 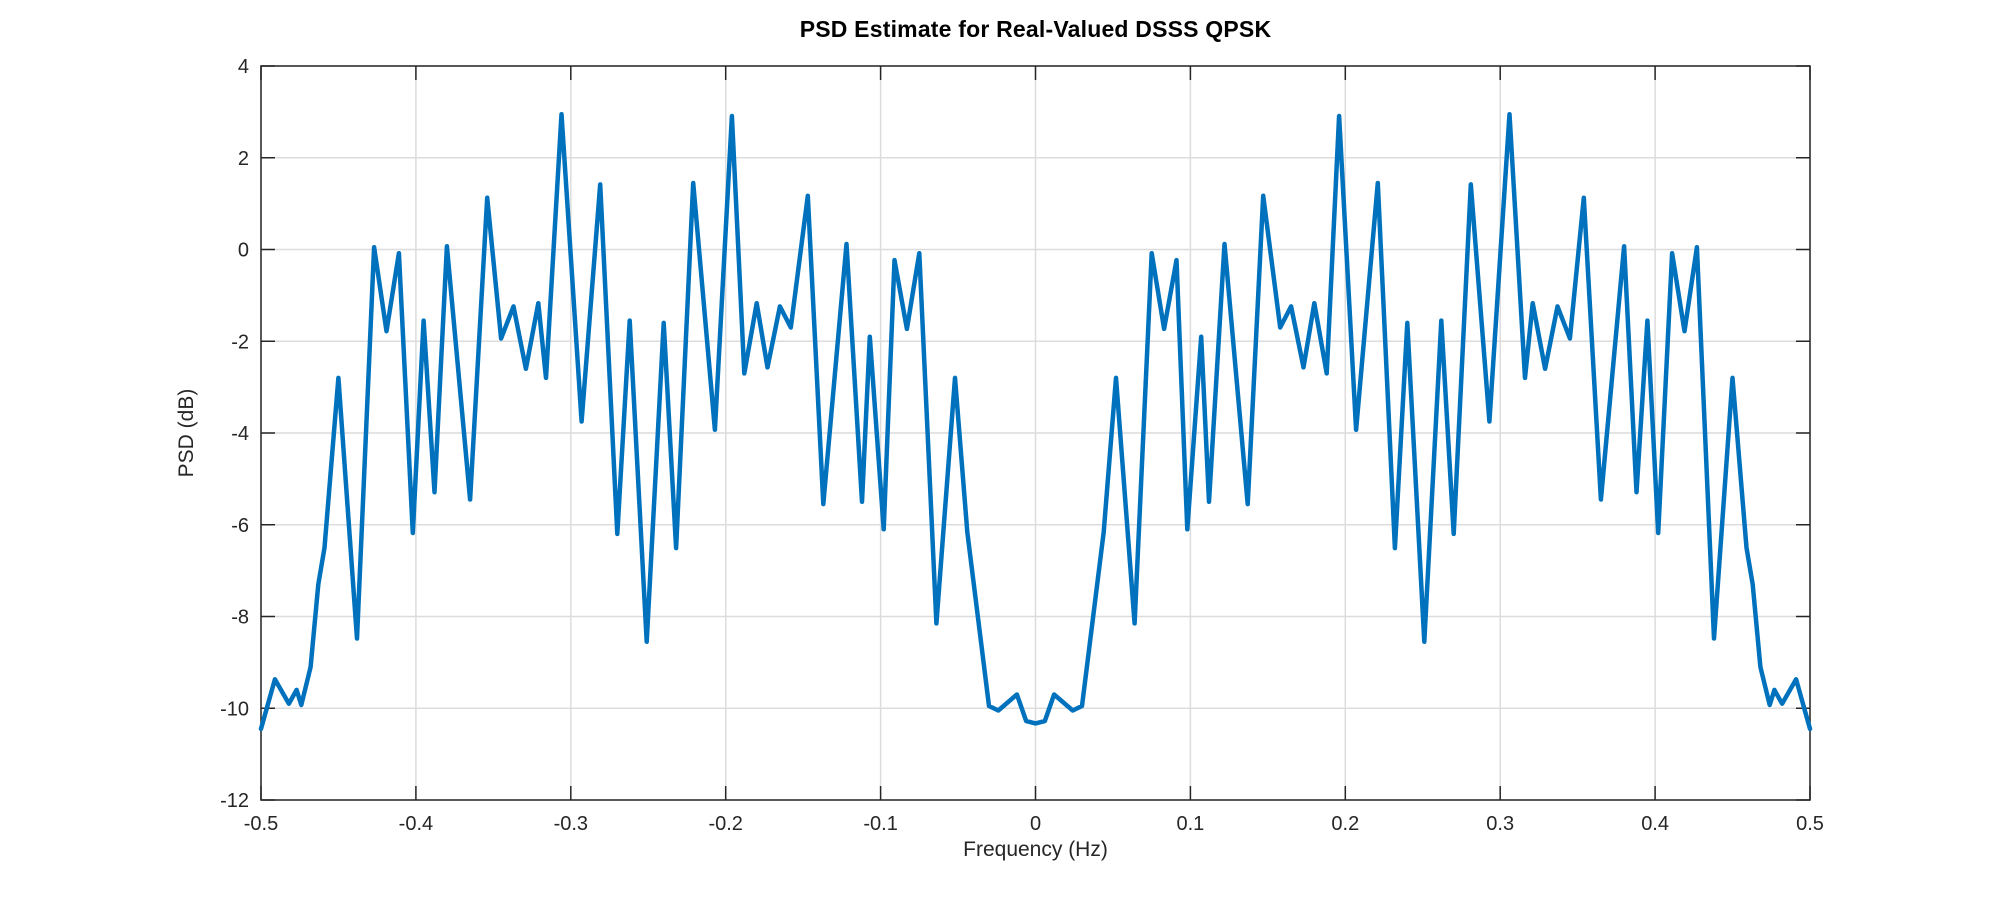 What do you see at coordinates (1035, 824) in the screenshot?
I see `x-tick-label: 0` at bounding box center [1035, 824].